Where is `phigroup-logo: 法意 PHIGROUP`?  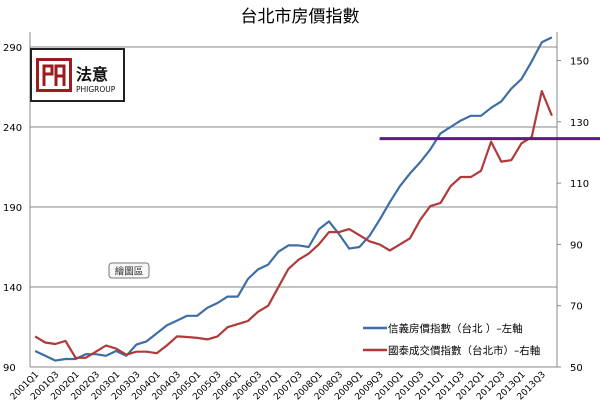 phigroup-logo: 法意 PHIGROUP is located at coordinates (77, 75).